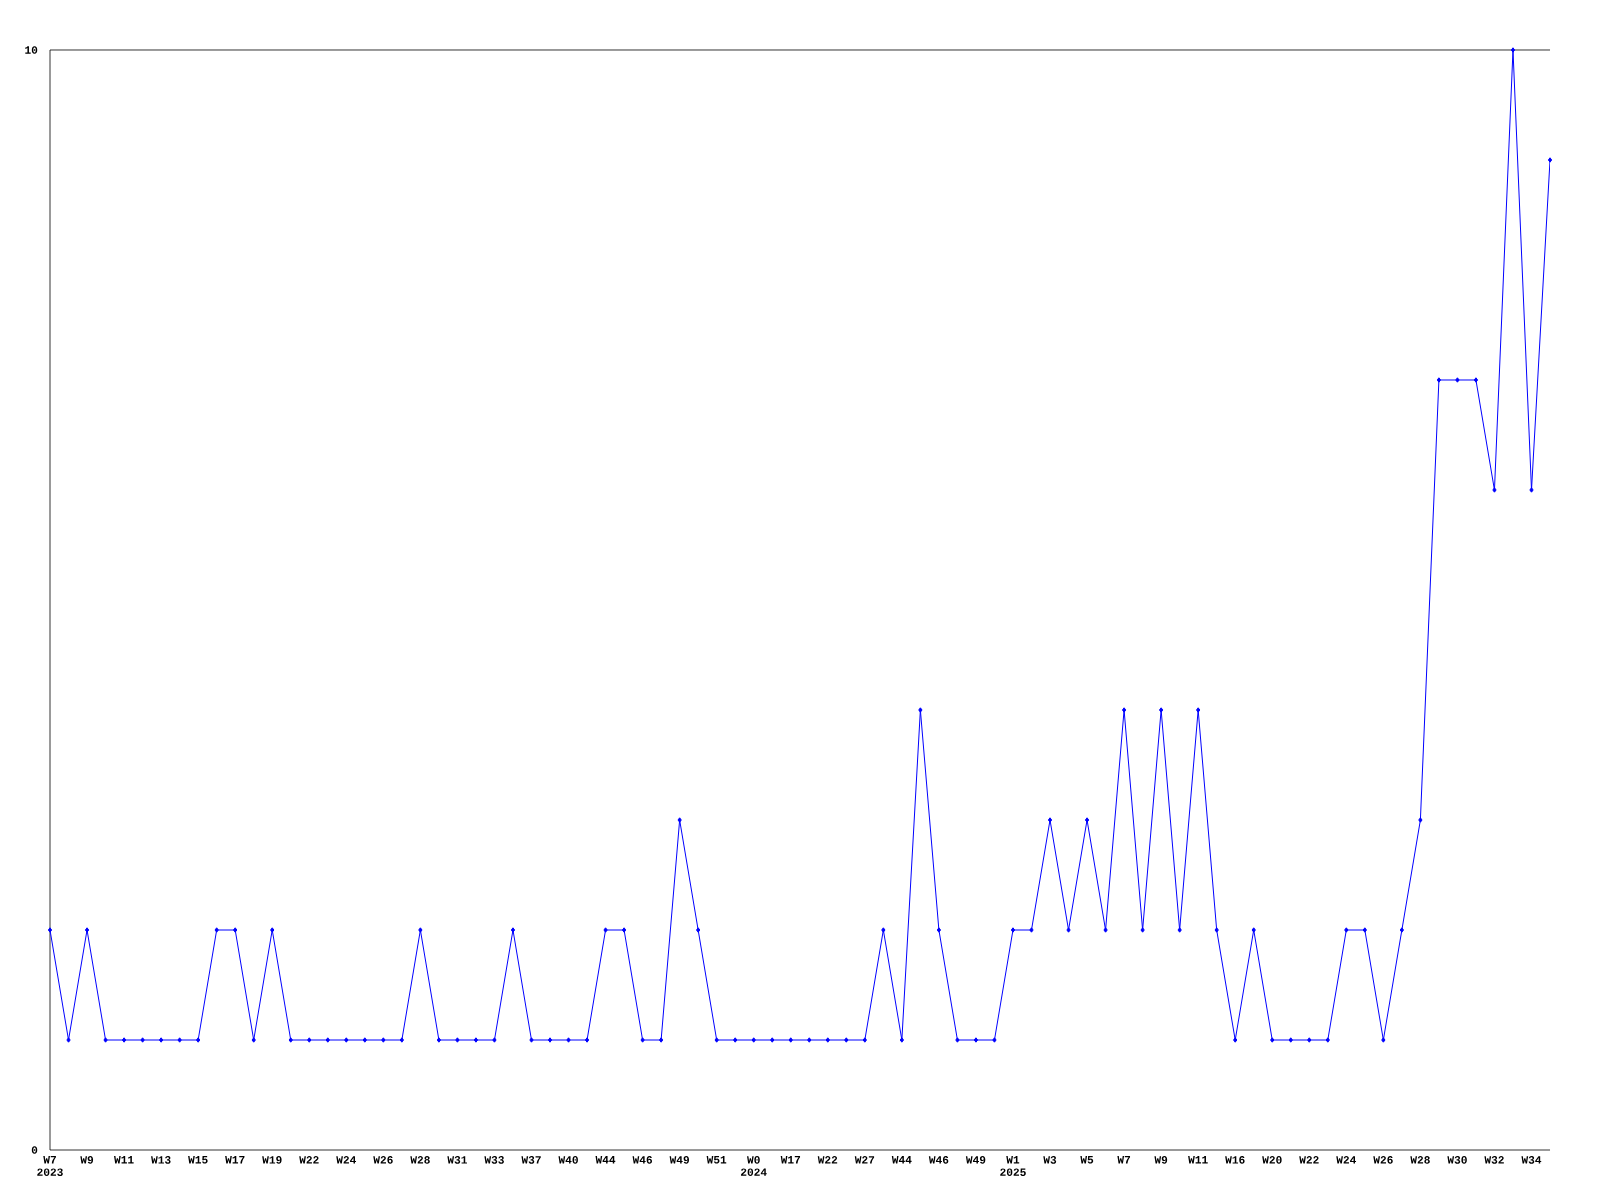  I want to click on x-tick-label: W3, so click(1050, 1160).